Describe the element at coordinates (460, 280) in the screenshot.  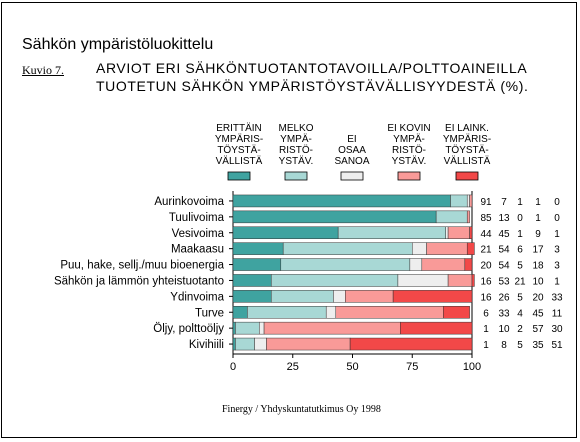
I see `bar-segment-r5-s3` at that location.